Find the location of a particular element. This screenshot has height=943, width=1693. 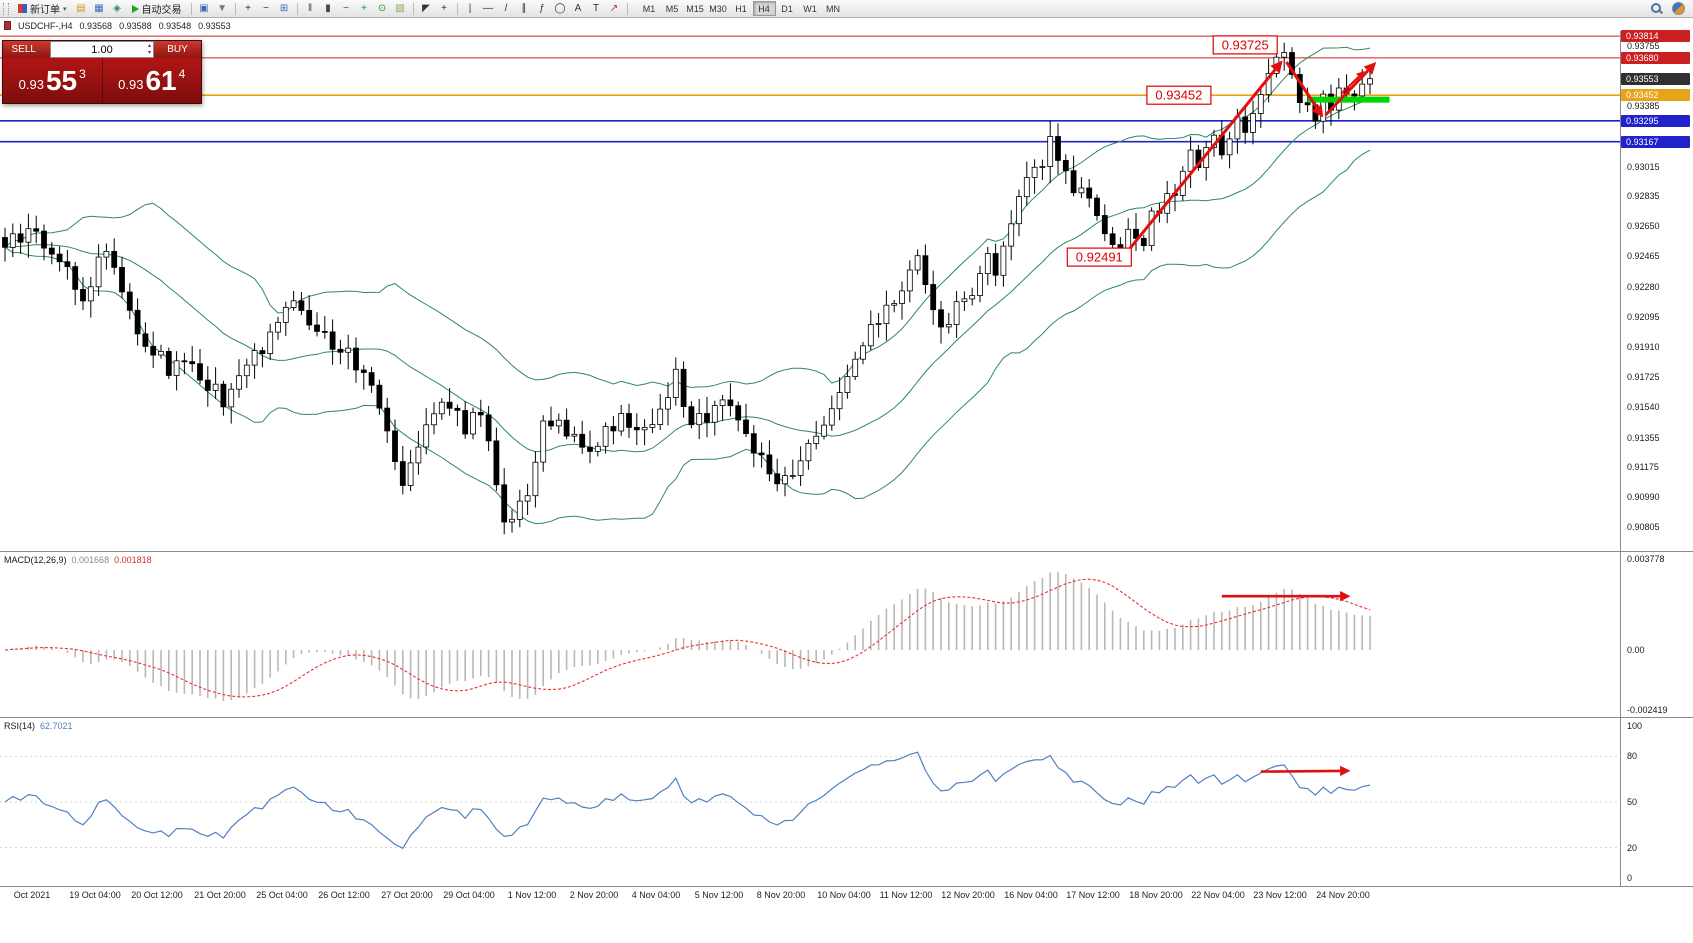

volume-spinner: ▴ ▾ is located at coordinates (149, 50).